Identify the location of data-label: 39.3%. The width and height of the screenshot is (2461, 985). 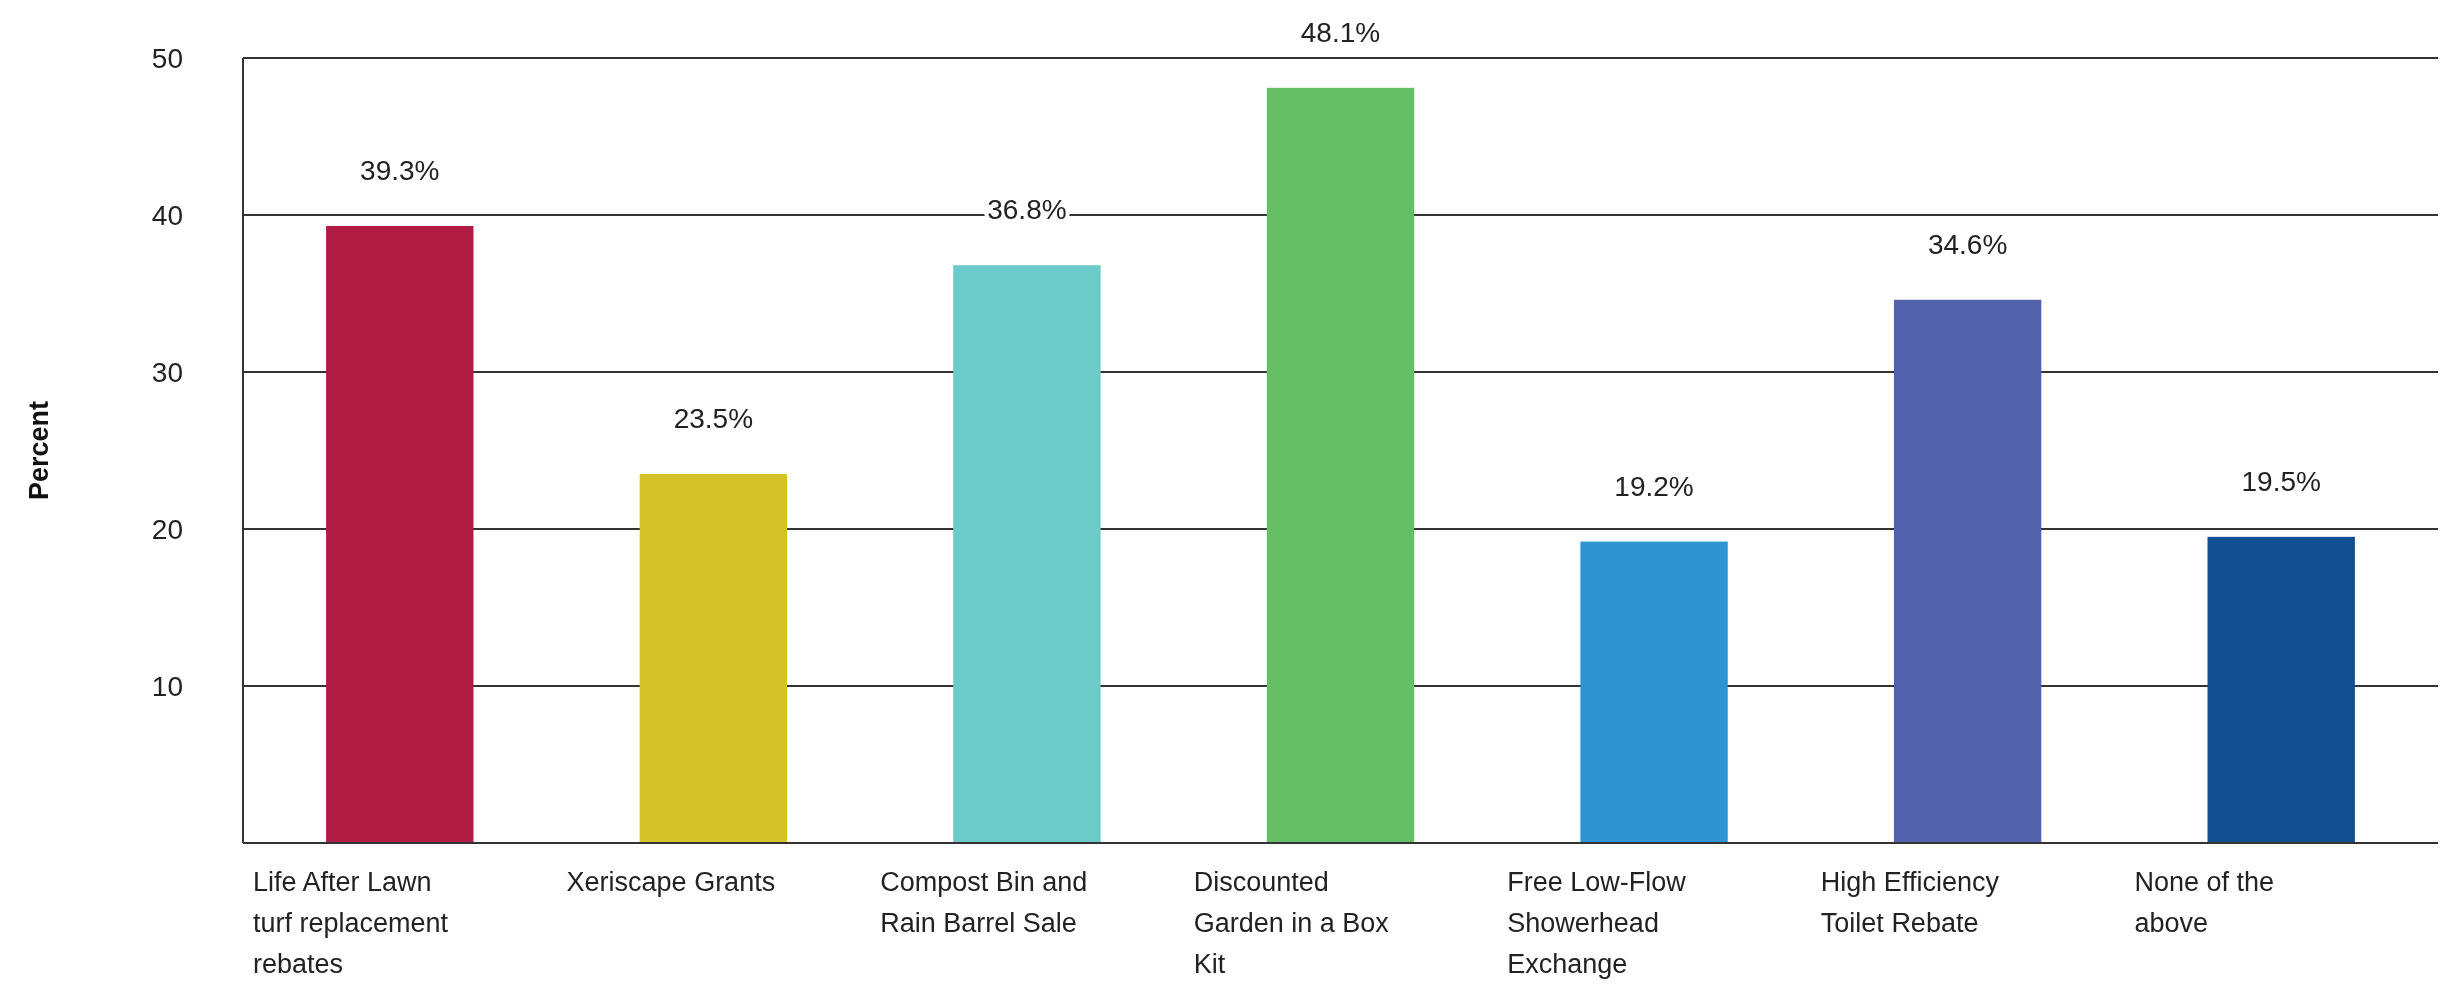
(400, 170).